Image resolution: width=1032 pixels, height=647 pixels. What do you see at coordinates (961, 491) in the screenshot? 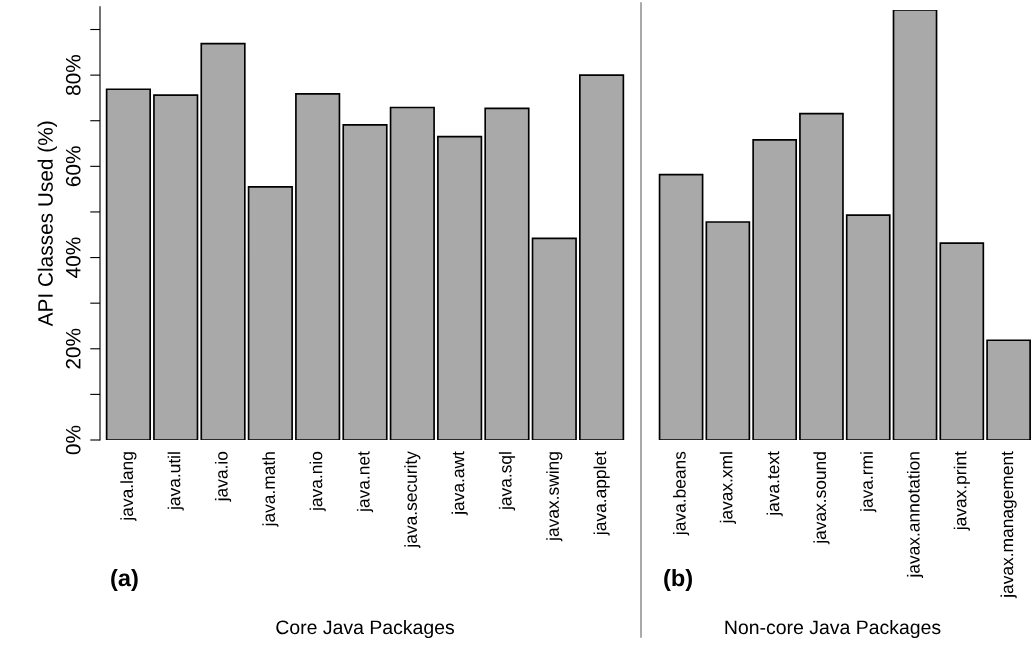
I see `x-tick-label: javax.print` at bounding box center [961, 491].